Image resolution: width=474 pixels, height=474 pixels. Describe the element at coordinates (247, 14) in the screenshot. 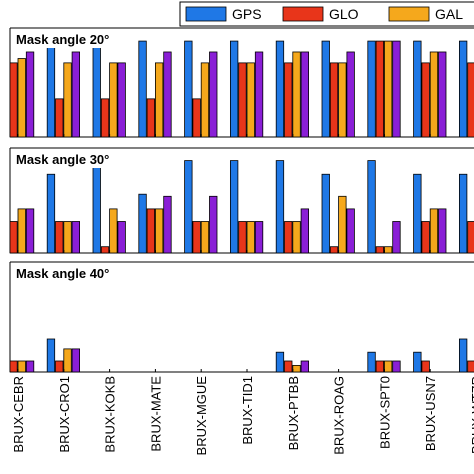

I see `legend-label-gps: GPS` at that location.